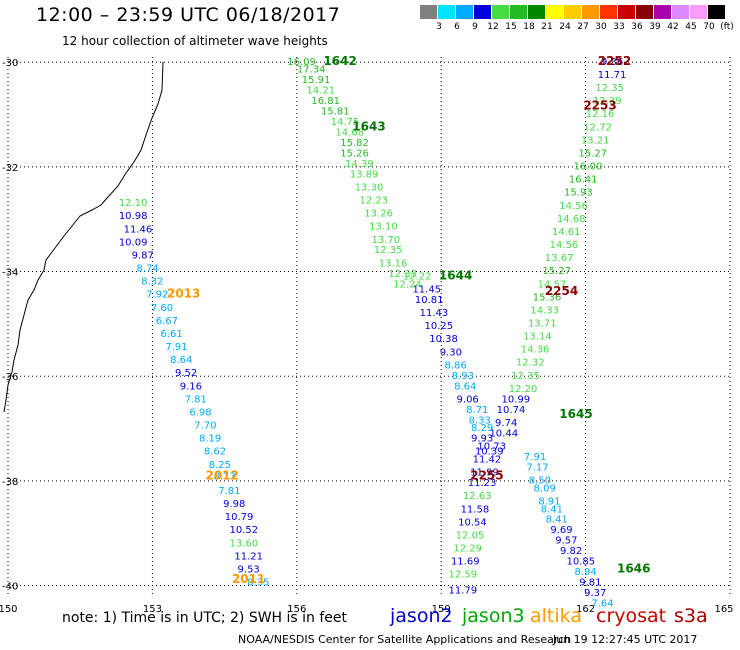  I want to click on scale-label: 42, so click(673, 27).